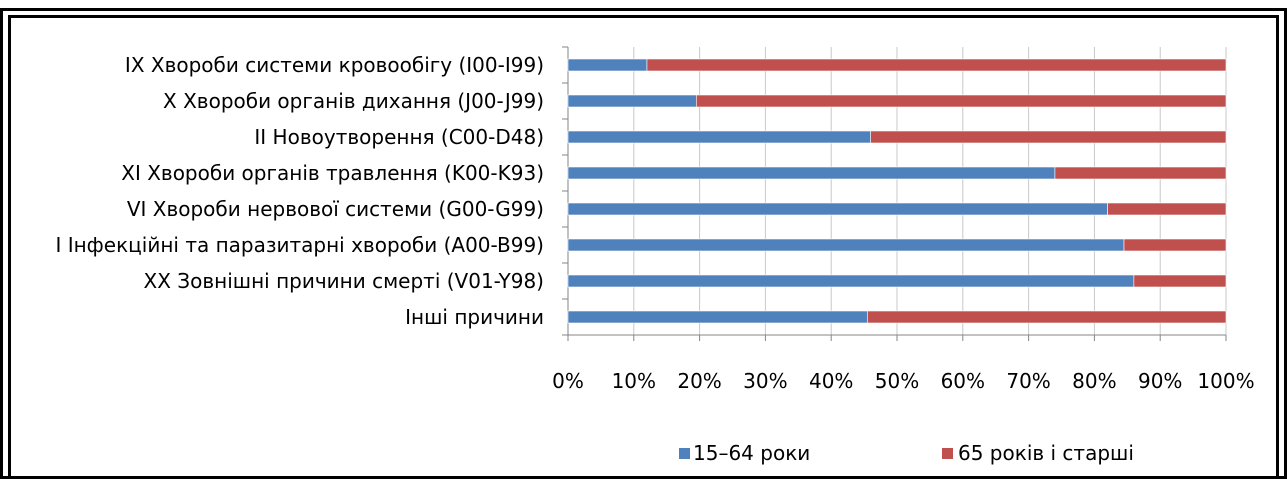 The height and width of the screenshot is (479, 1287). Describe the element at coordinates (399, 137) in the screenshot. I see `category-label: II Новоутворення (C00-D48)` at that location.